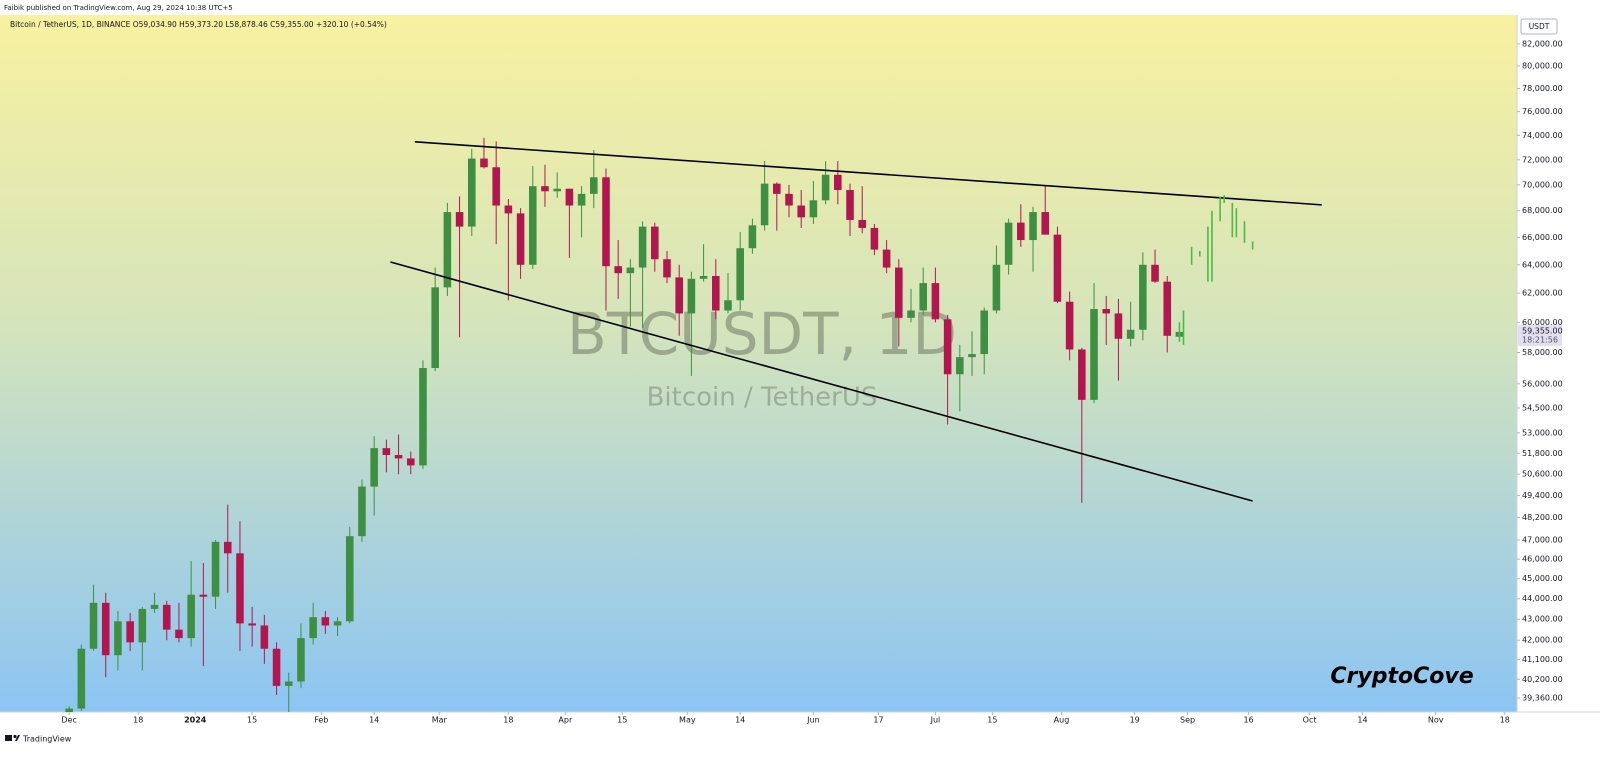 Image resolution: width=1600 pixels, height=764 pixels. I want to click on footer-brand: TradingView, so click(47, 739).